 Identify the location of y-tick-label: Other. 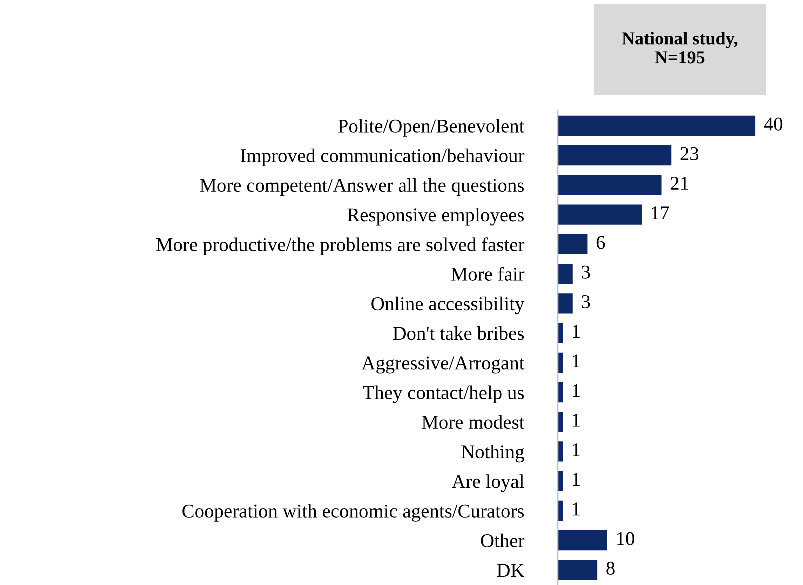
(503, 541).